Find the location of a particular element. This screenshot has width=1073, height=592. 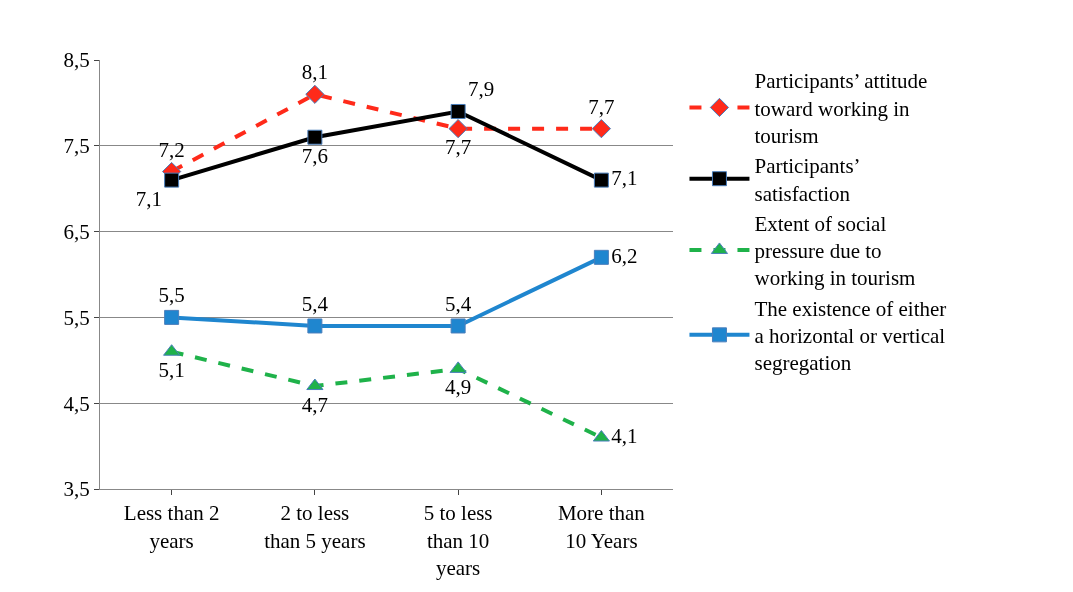

data-label: 7,2 is located at coordinates (171, 149).